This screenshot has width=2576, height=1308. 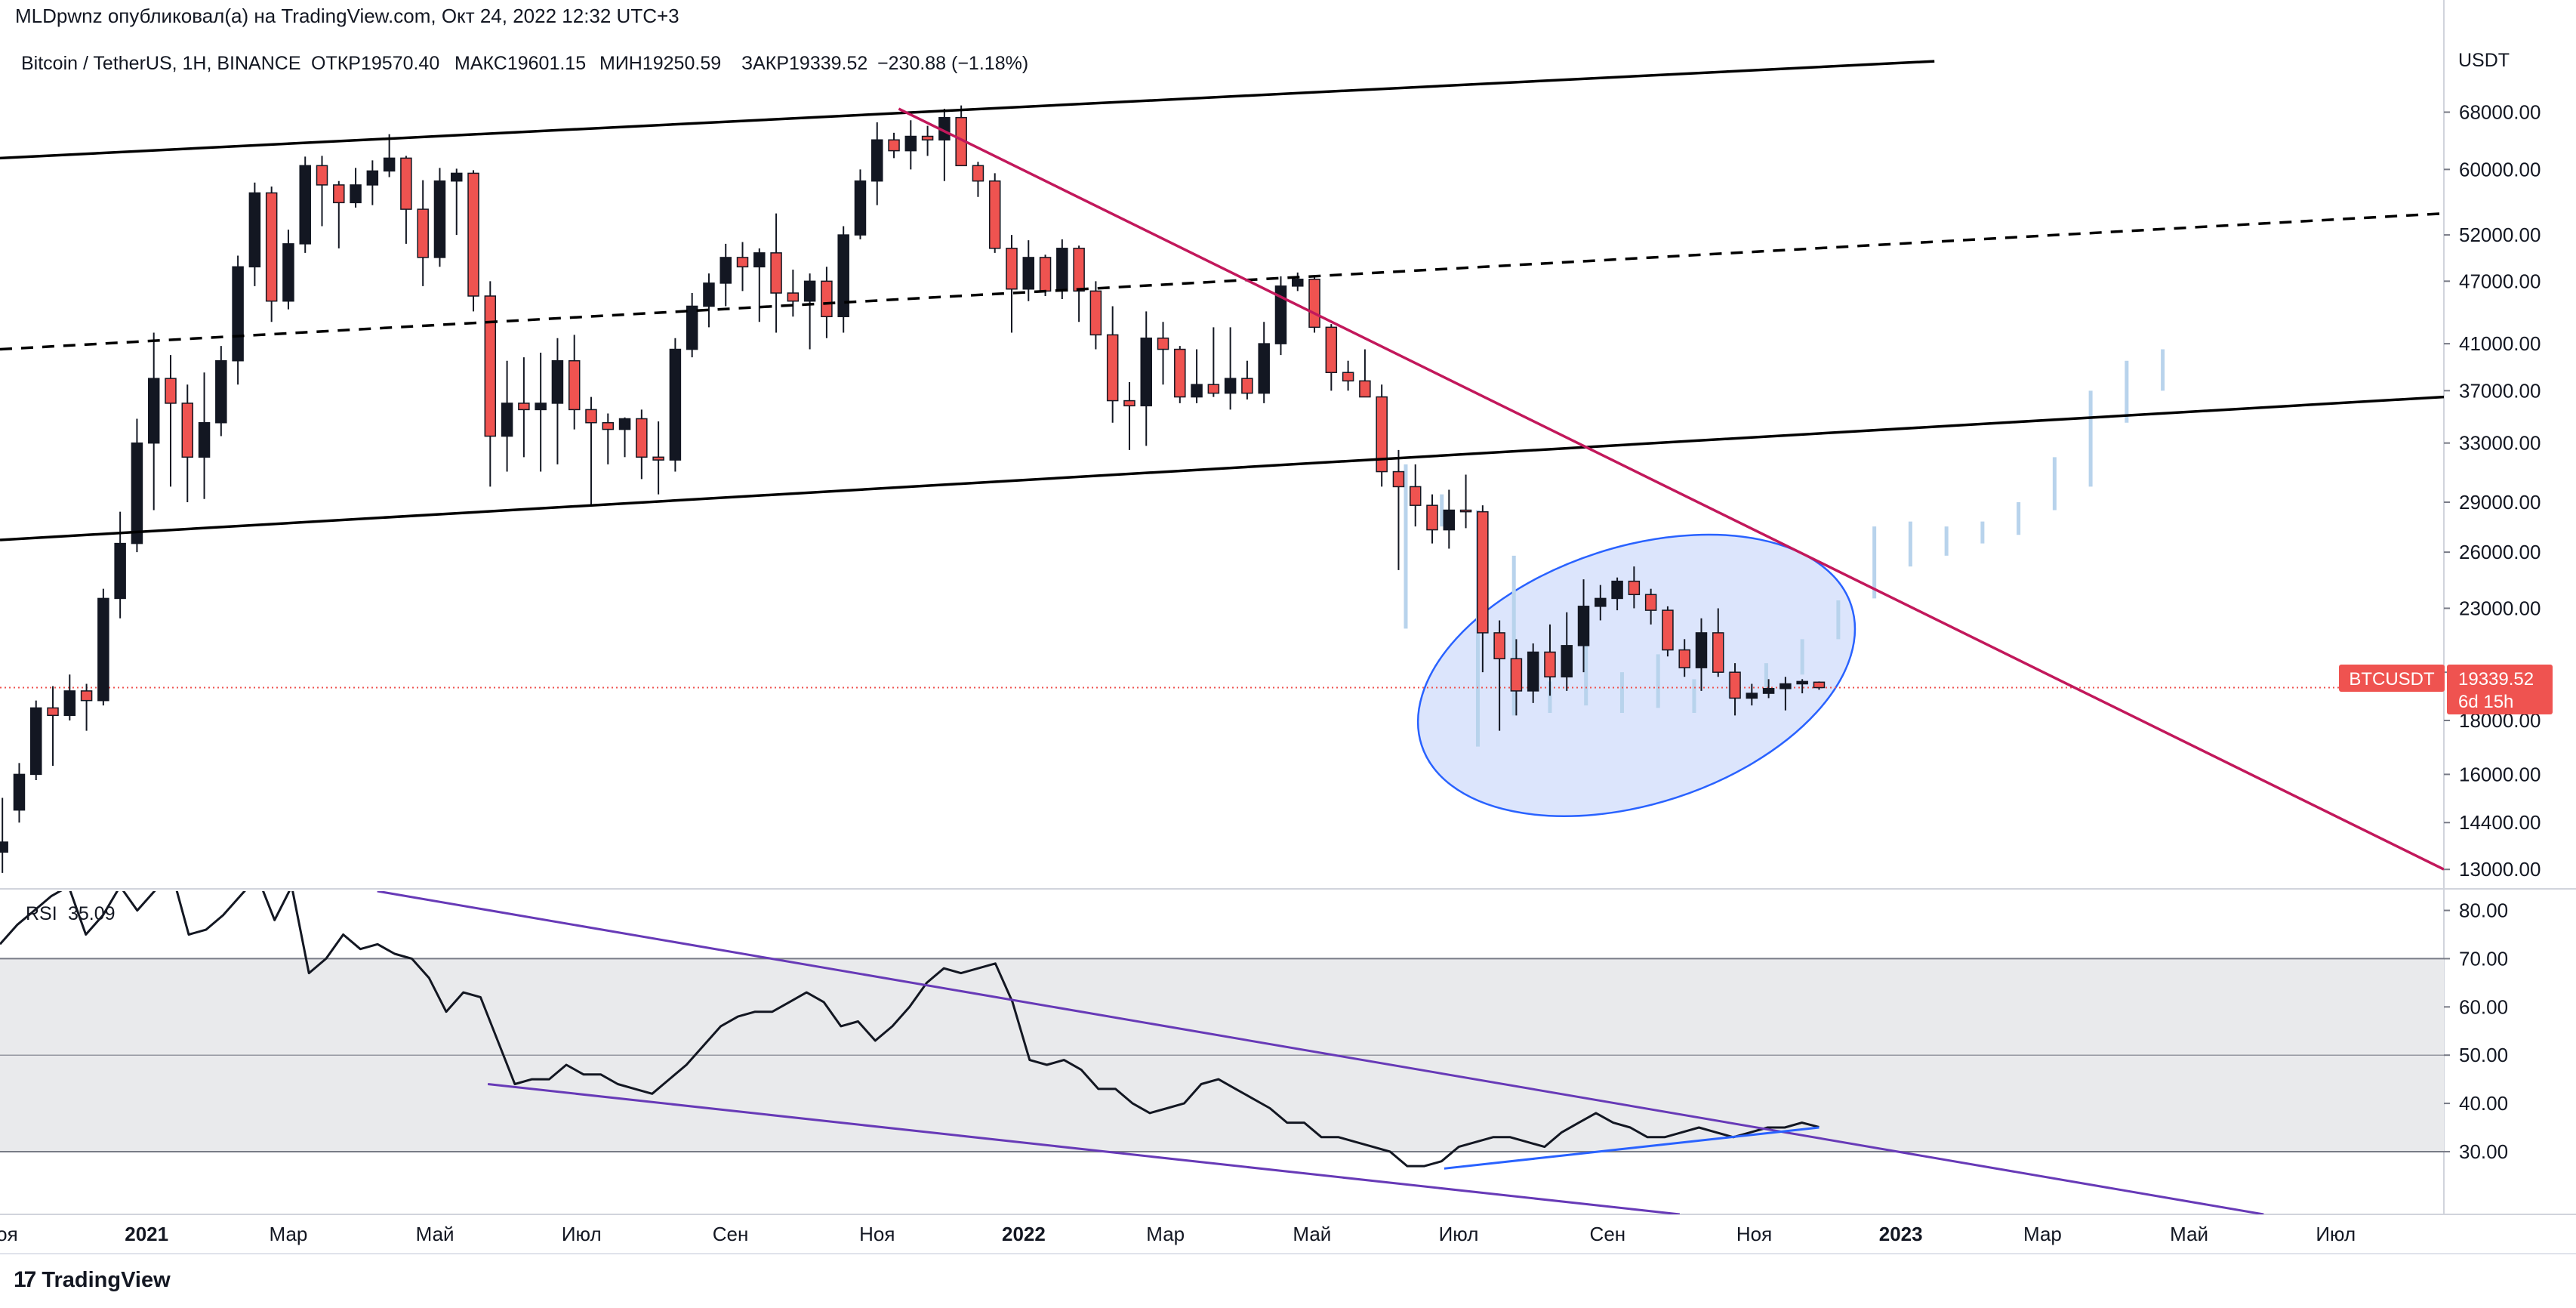 I want to click on time-axis-label: 2023, so click(x=1901, y=1234).